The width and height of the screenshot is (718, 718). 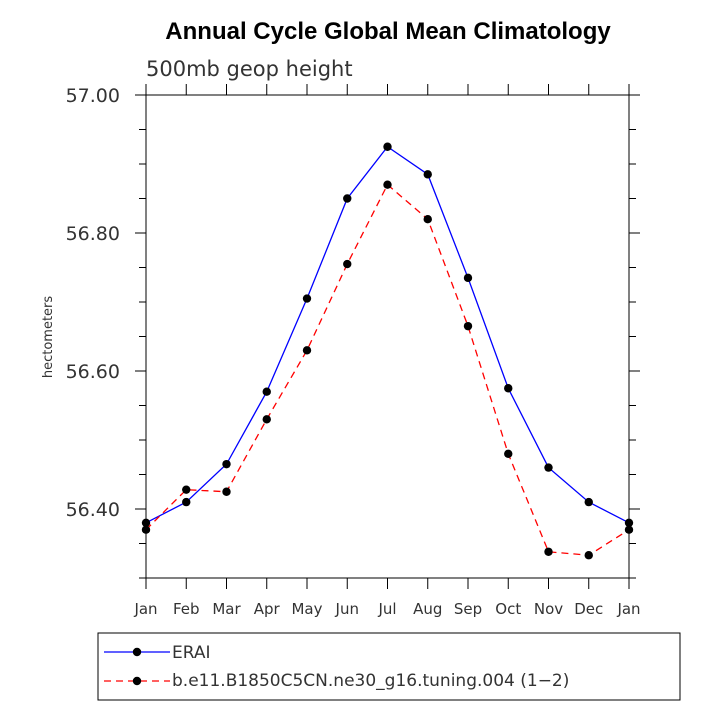 I want to click on x-tick-label: May, so click(x=306, y=609).